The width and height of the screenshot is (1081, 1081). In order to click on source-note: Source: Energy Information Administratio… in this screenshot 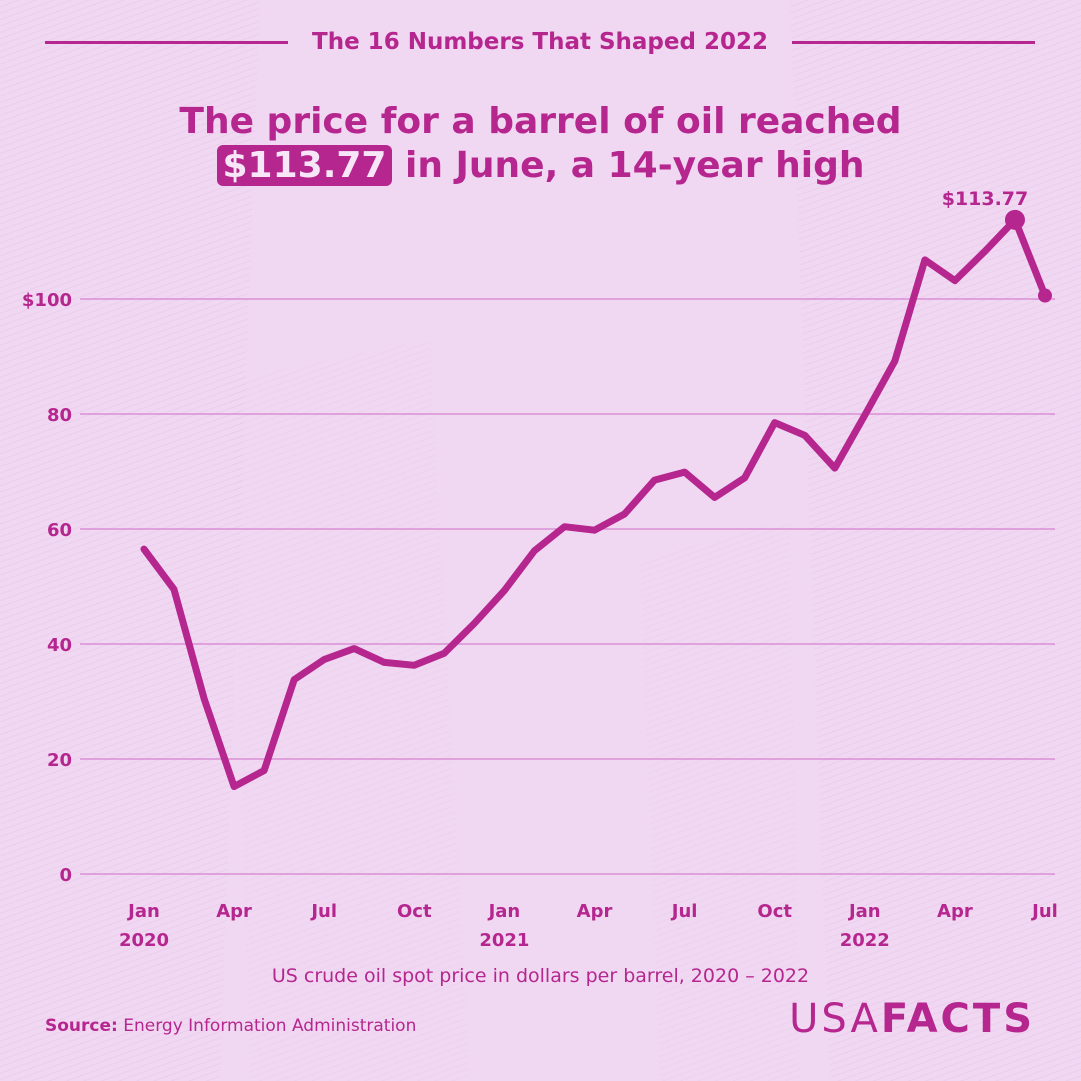, I will do `click(230, 1026)`.